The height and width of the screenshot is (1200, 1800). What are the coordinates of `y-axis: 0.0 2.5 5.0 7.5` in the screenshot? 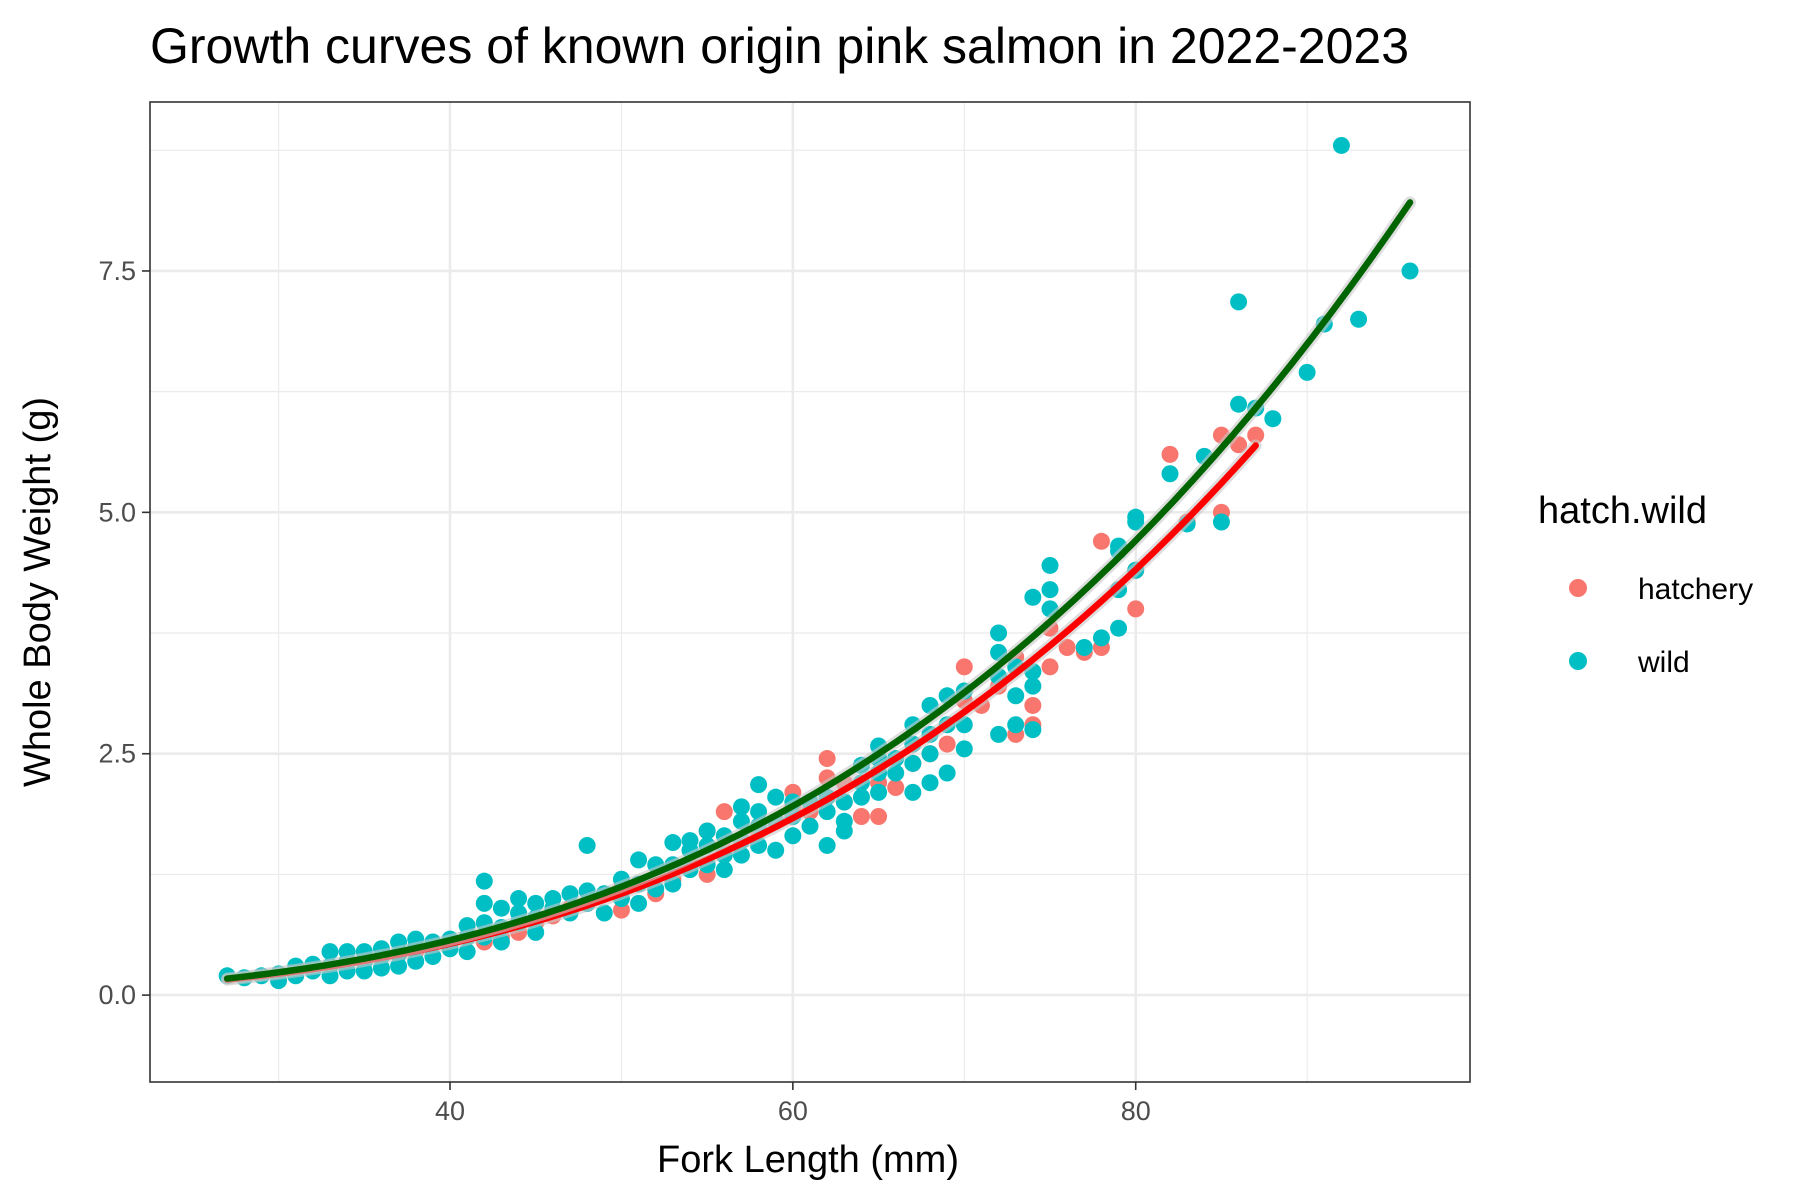 It's located at (124, 633).